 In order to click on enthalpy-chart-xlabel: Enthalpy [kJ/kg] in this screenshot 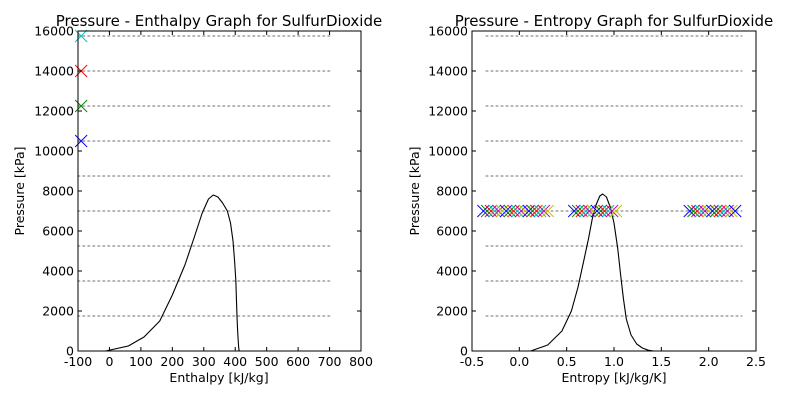, I will do `click(218, 377)`.